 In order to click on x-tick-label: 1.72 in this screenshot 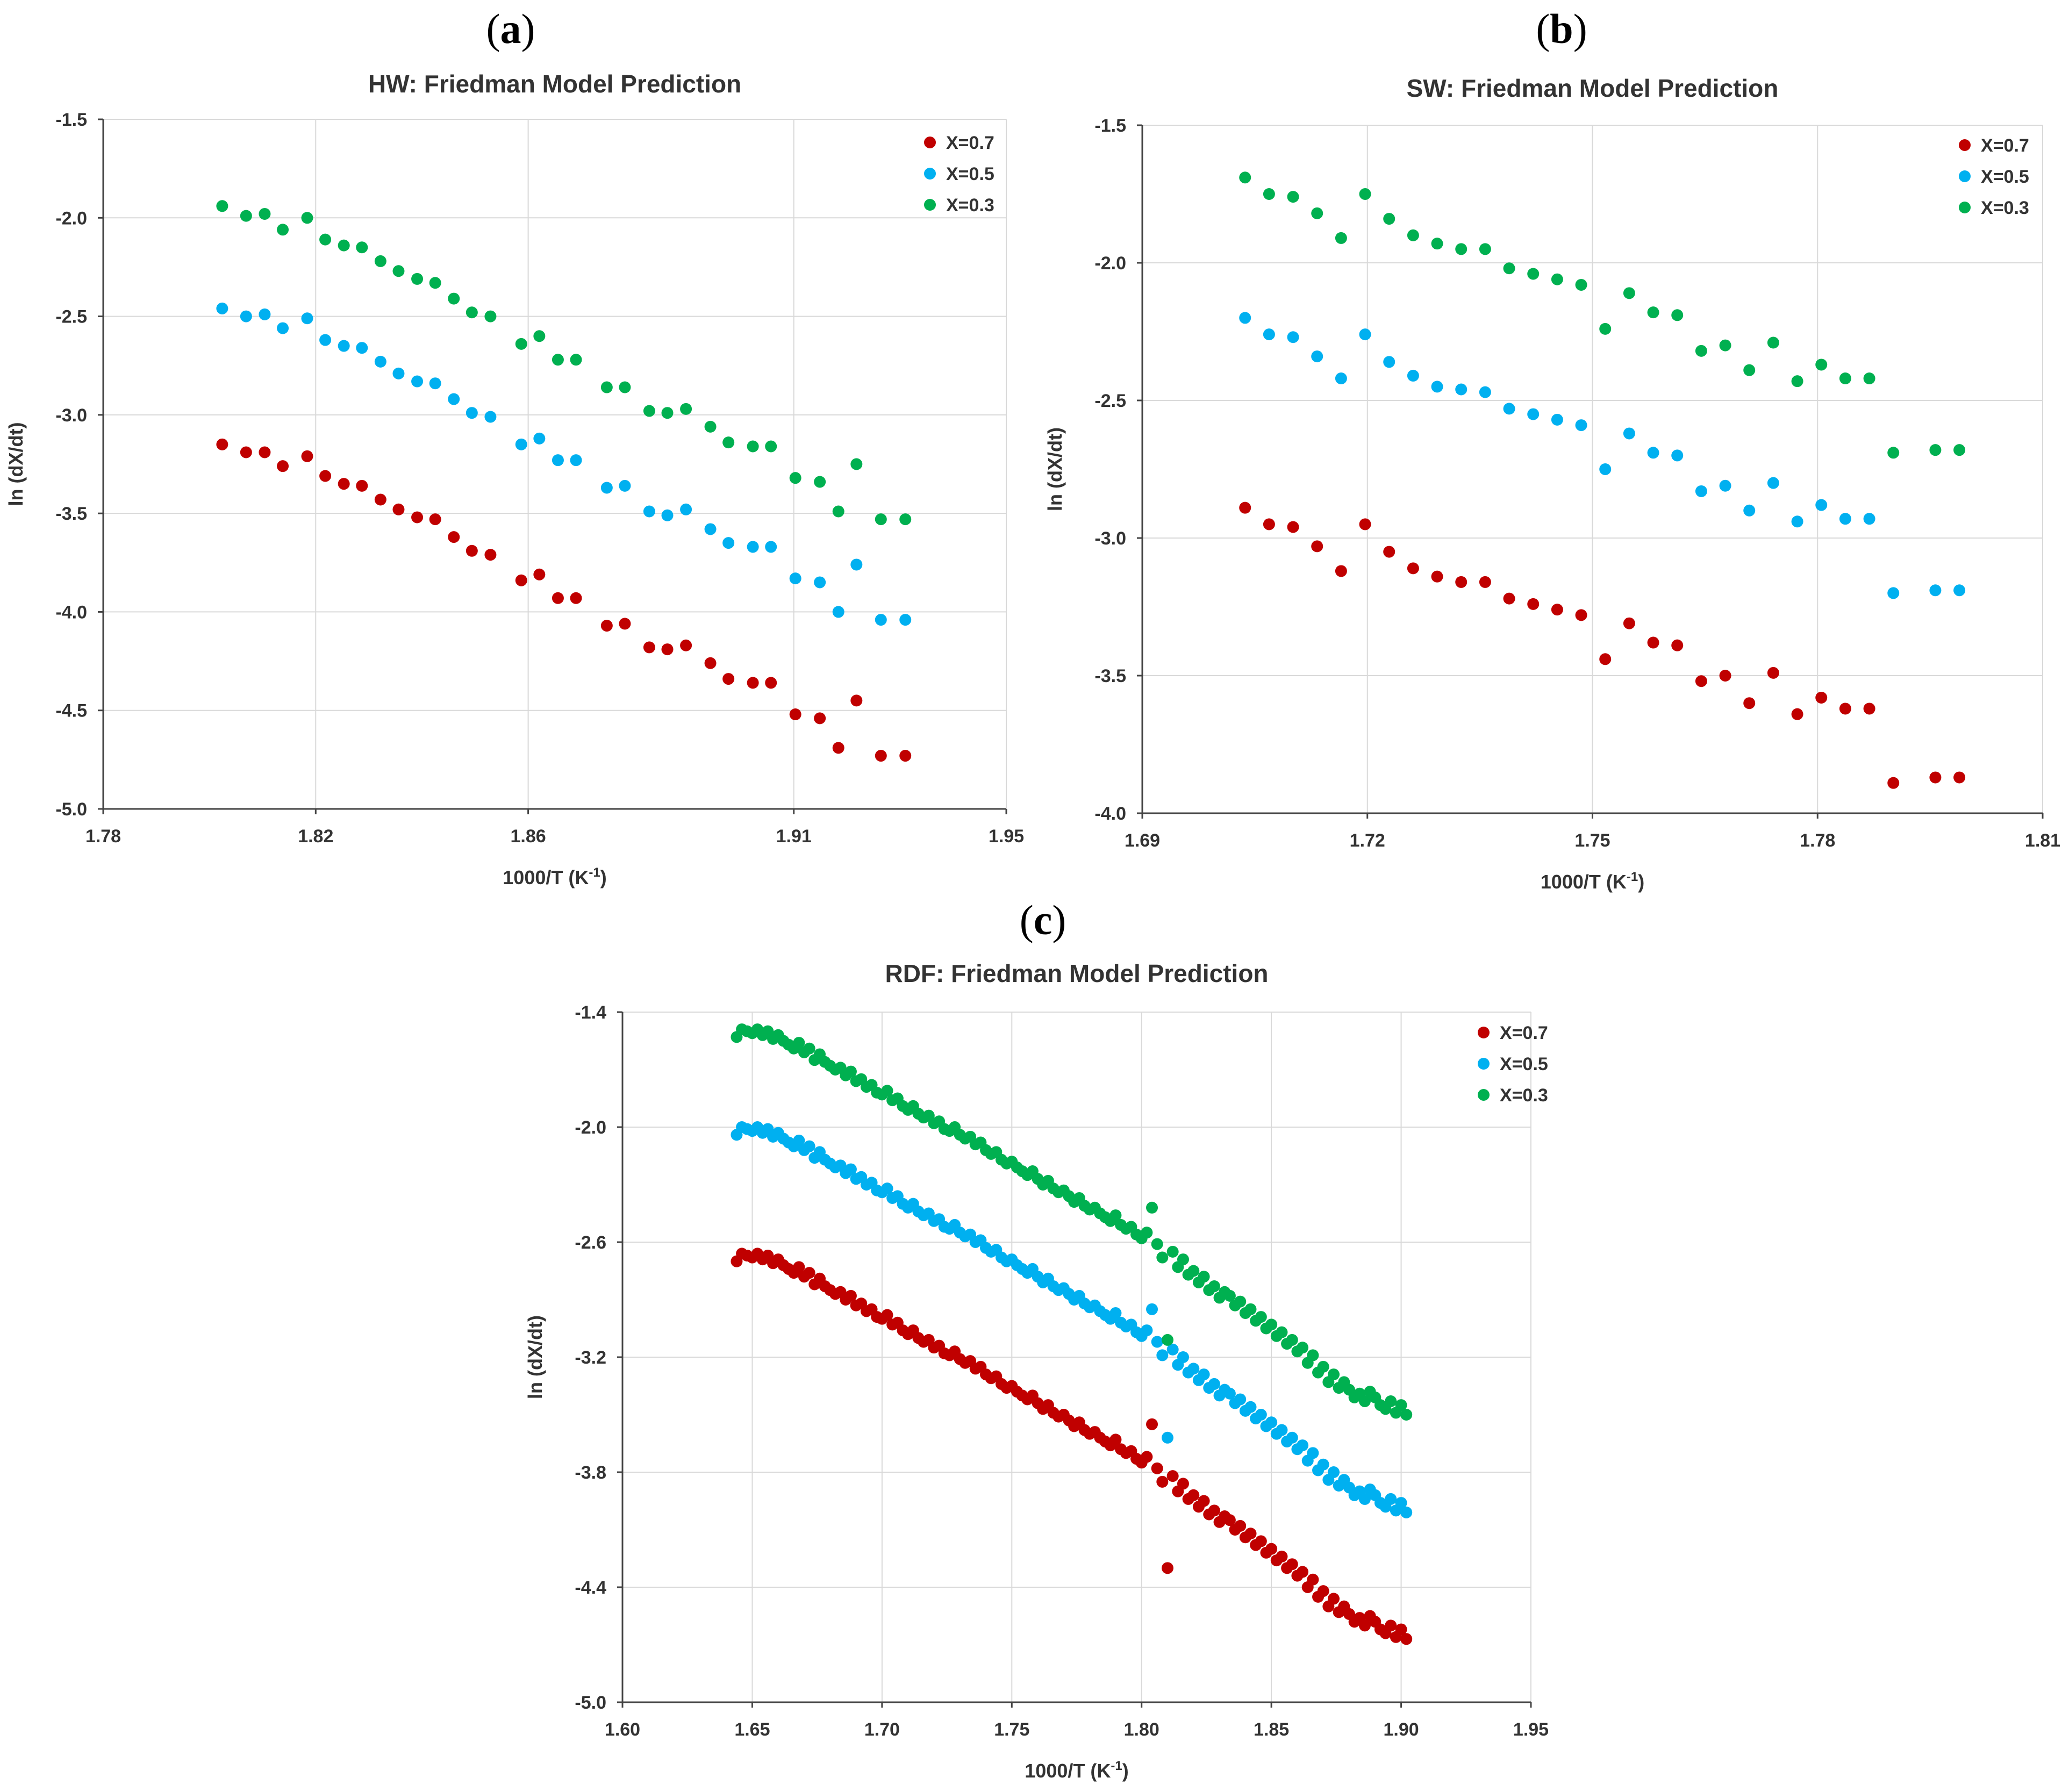, I will do `click(1368, 840)`.